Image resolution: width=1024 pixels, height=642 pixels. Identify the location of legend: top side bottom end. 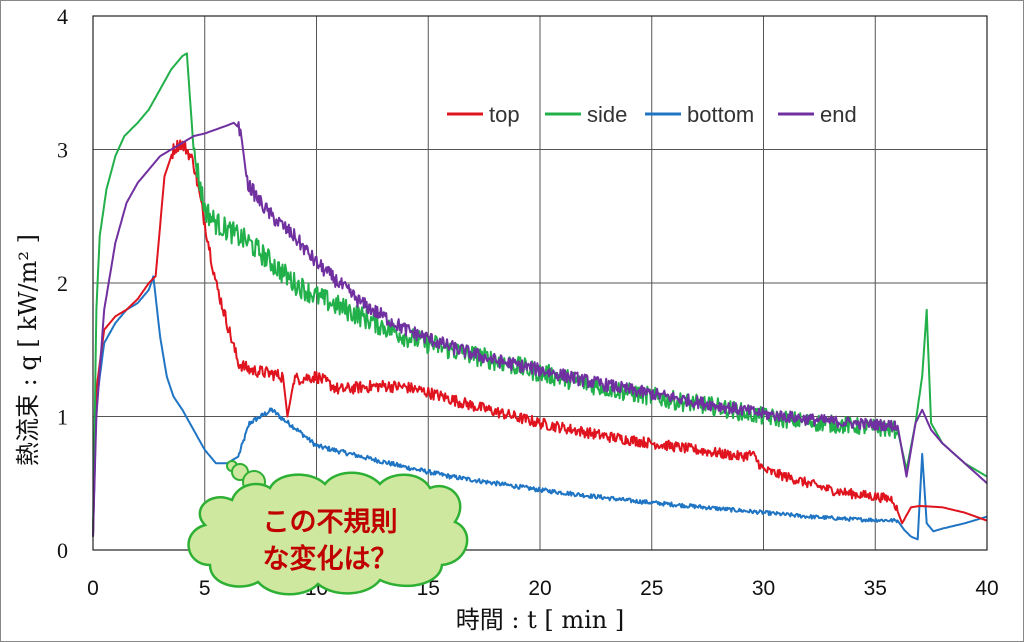
(652, 114).